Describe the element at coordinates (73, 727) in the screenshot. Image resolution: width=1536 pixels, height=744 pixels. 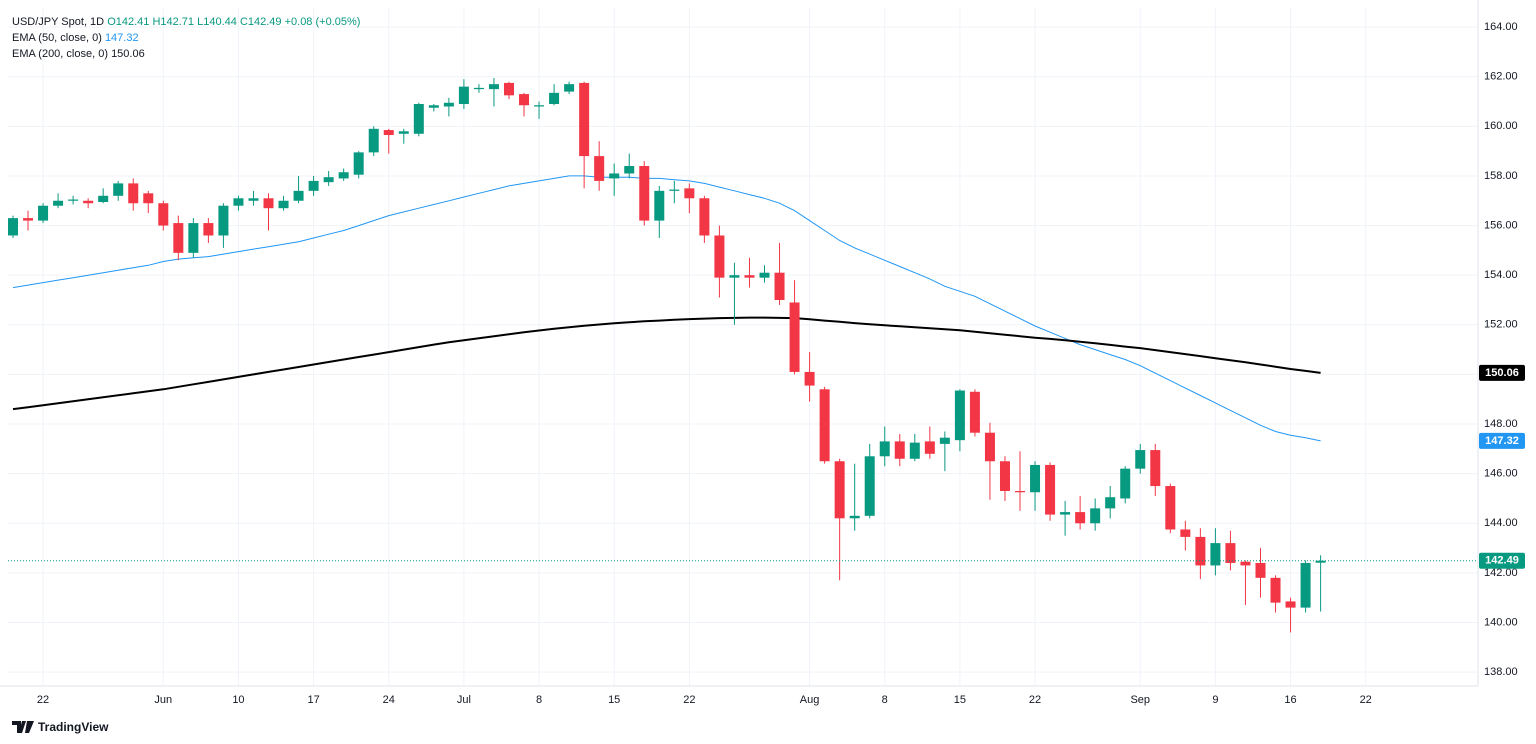
I see `brand-name: TradingView` at that location.